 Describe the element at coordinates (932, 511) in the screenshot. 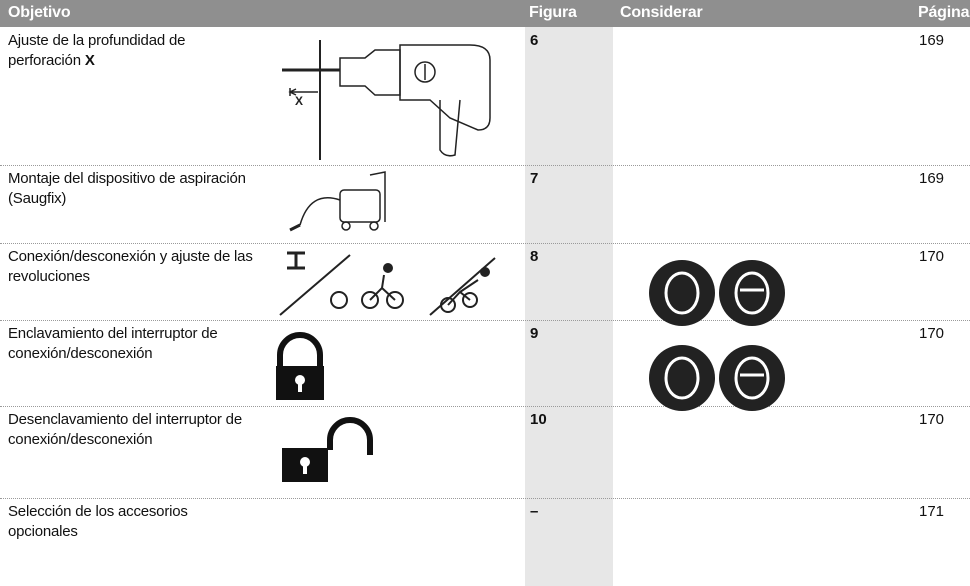

I see `page-number: 171` at that location.